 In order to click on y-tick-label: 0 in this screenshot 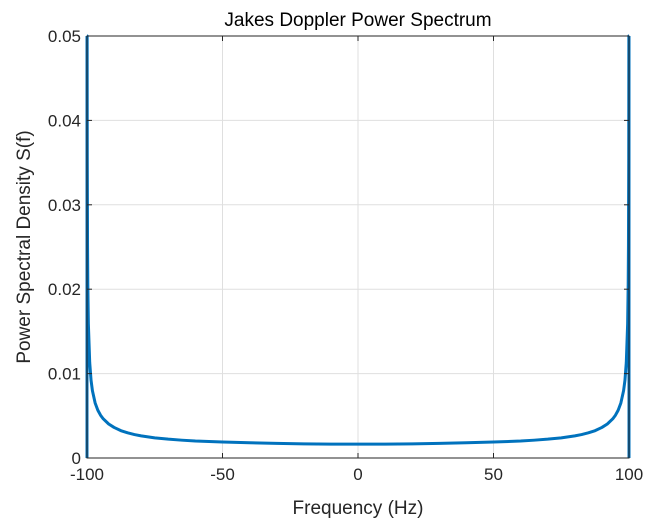, I will do `click(76, 458)`.